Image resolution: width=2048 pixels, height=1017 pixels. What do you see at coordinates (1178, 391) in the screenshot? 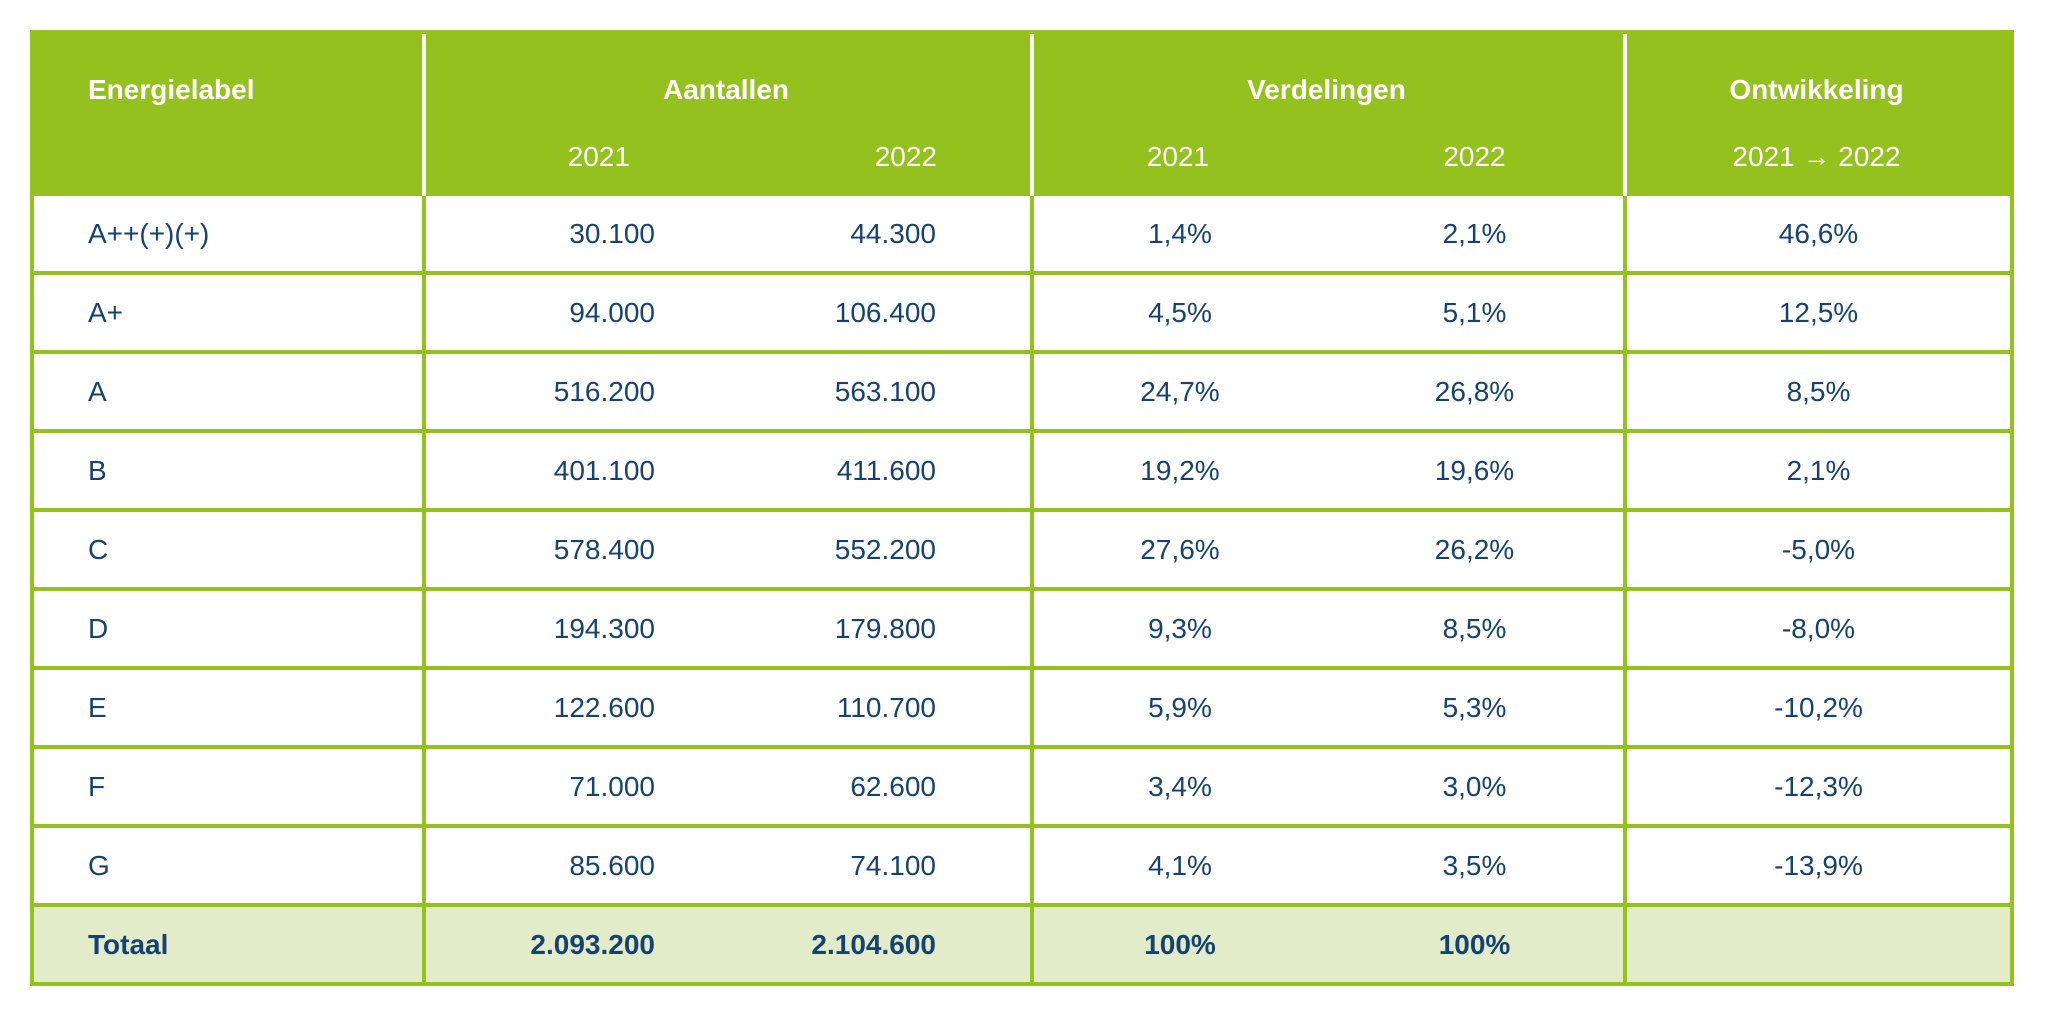
I see `verdeling-2021-cell: 24,7%` at bounding box center [1178, 391].